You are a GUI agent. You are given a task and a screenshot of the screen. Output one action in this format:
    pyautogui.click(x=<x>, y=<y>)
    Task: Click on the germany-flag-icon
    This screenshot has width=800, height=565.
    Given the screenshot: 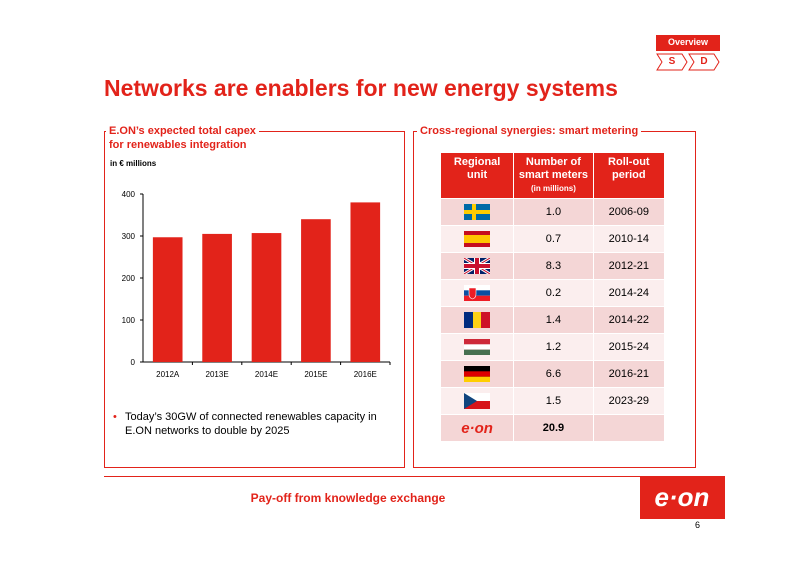 What is the action you would take?
    pyautogui.click(x=477, y=374)
    